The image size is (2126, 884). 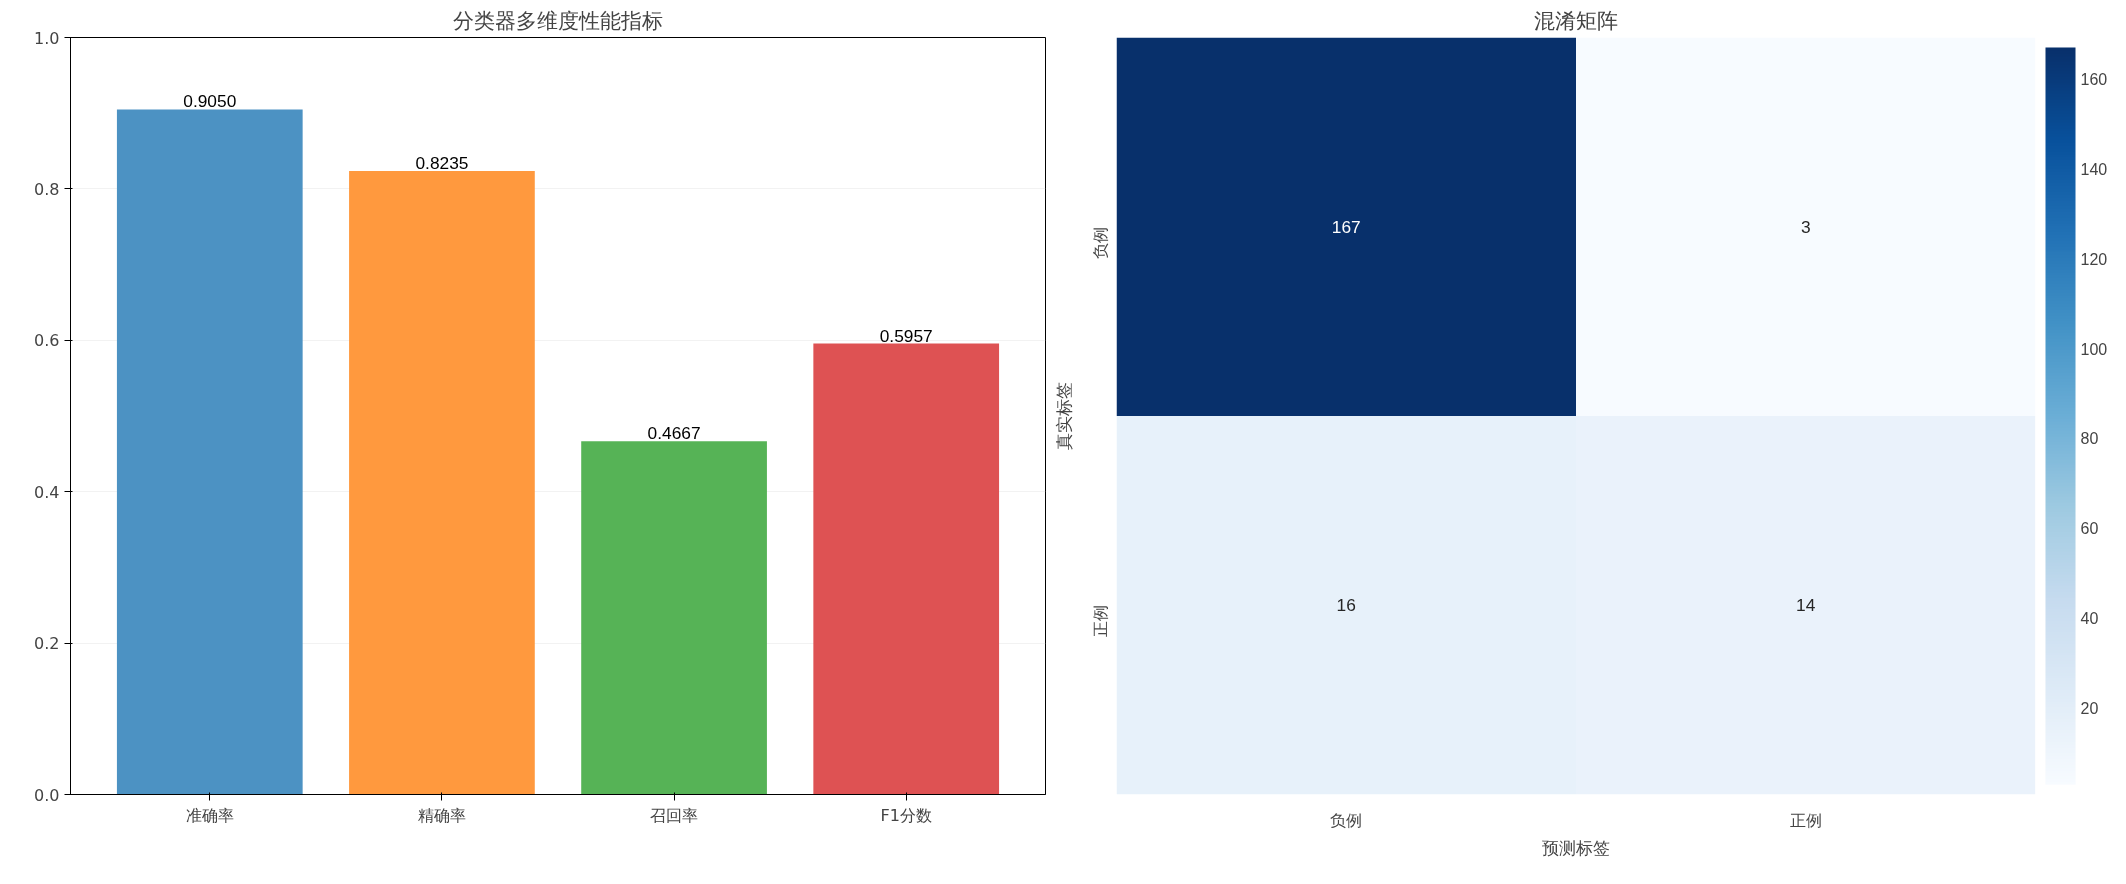 I want to click on data-label: 16, so click(x=1346, y=605).